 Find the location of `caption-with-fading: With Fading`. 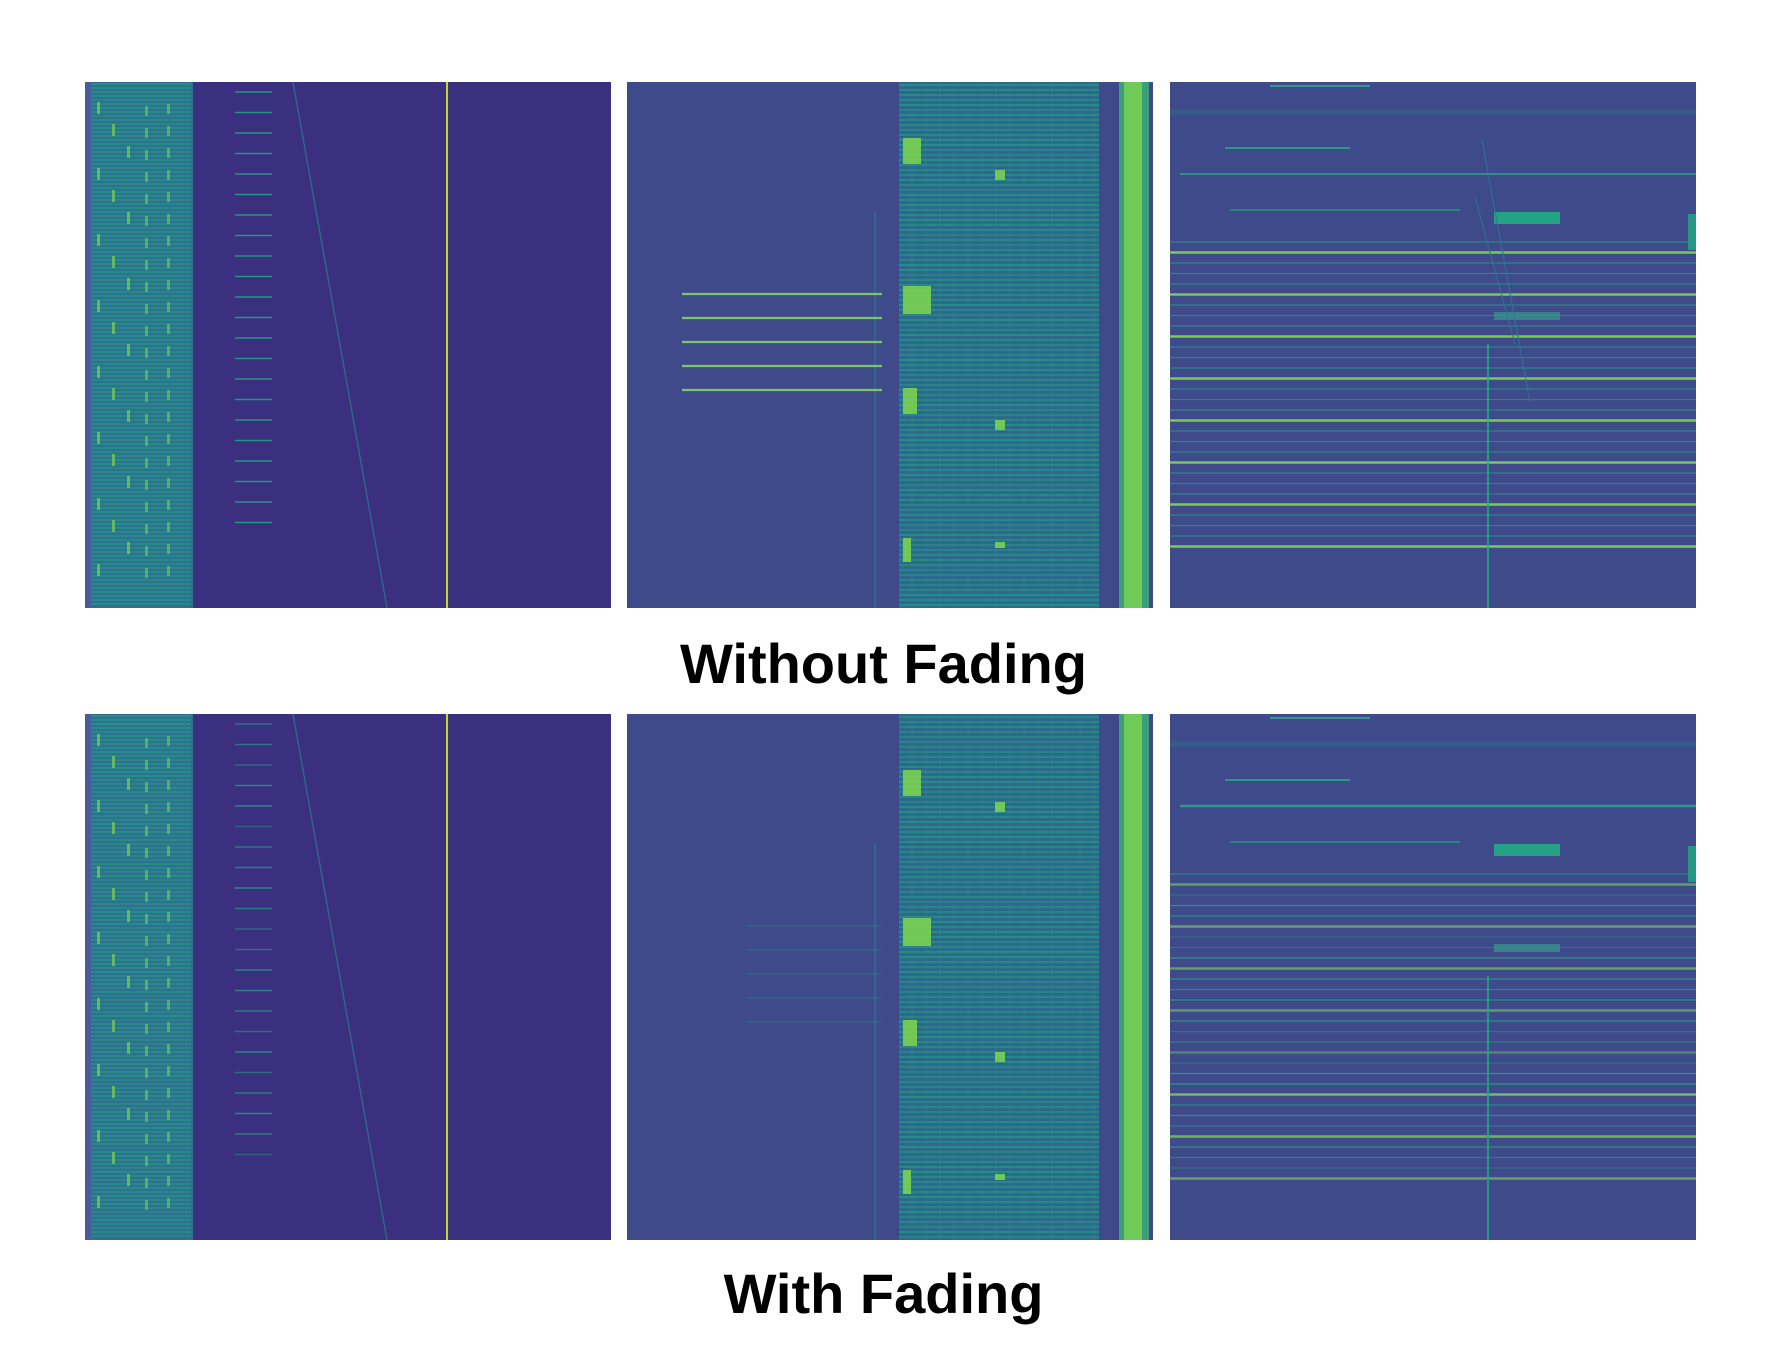

caption-with-fading: With Fading is located at coordinates (883, 1293).